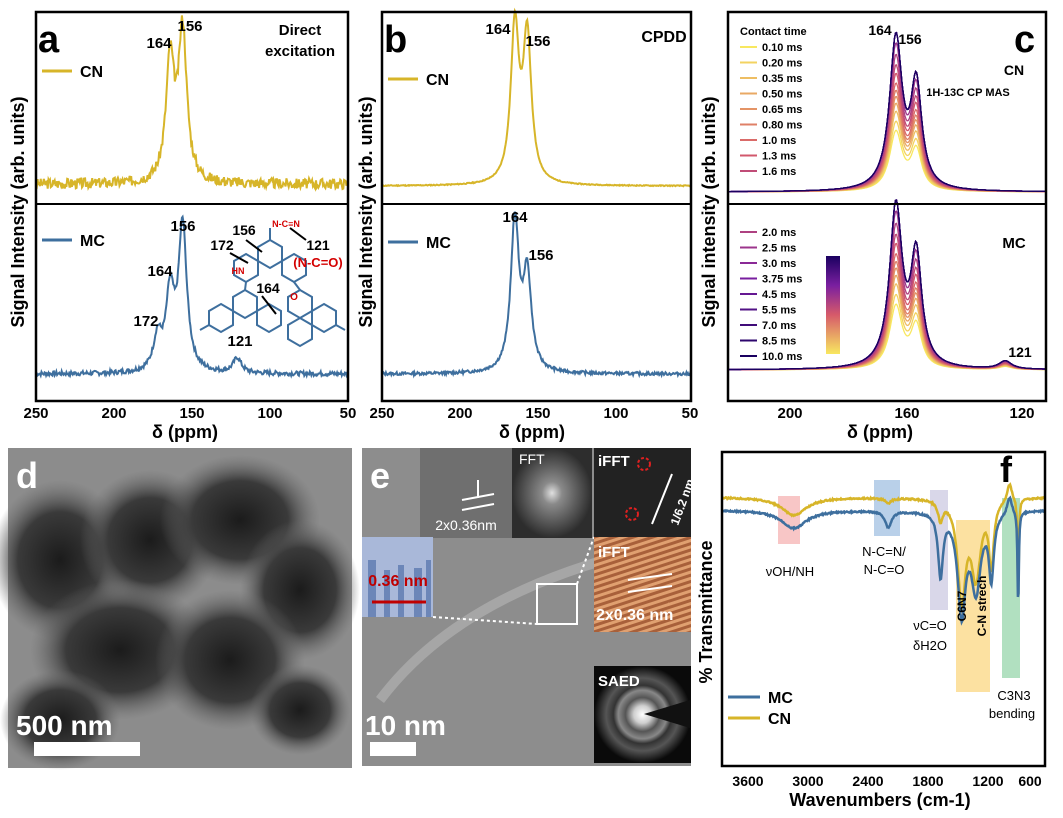 This screenshot has height=818, width=1063. Describe the element at coordinates (887, 285) in the screenshot. I see `panel-c-mc-spectra` at that location.